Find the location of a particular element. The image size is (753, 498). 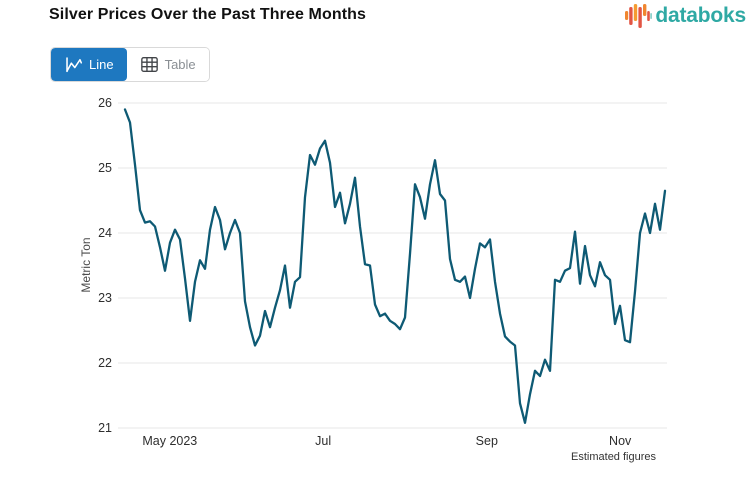

x-axis-tick-label: Sep is located at coordinates (486, 441).